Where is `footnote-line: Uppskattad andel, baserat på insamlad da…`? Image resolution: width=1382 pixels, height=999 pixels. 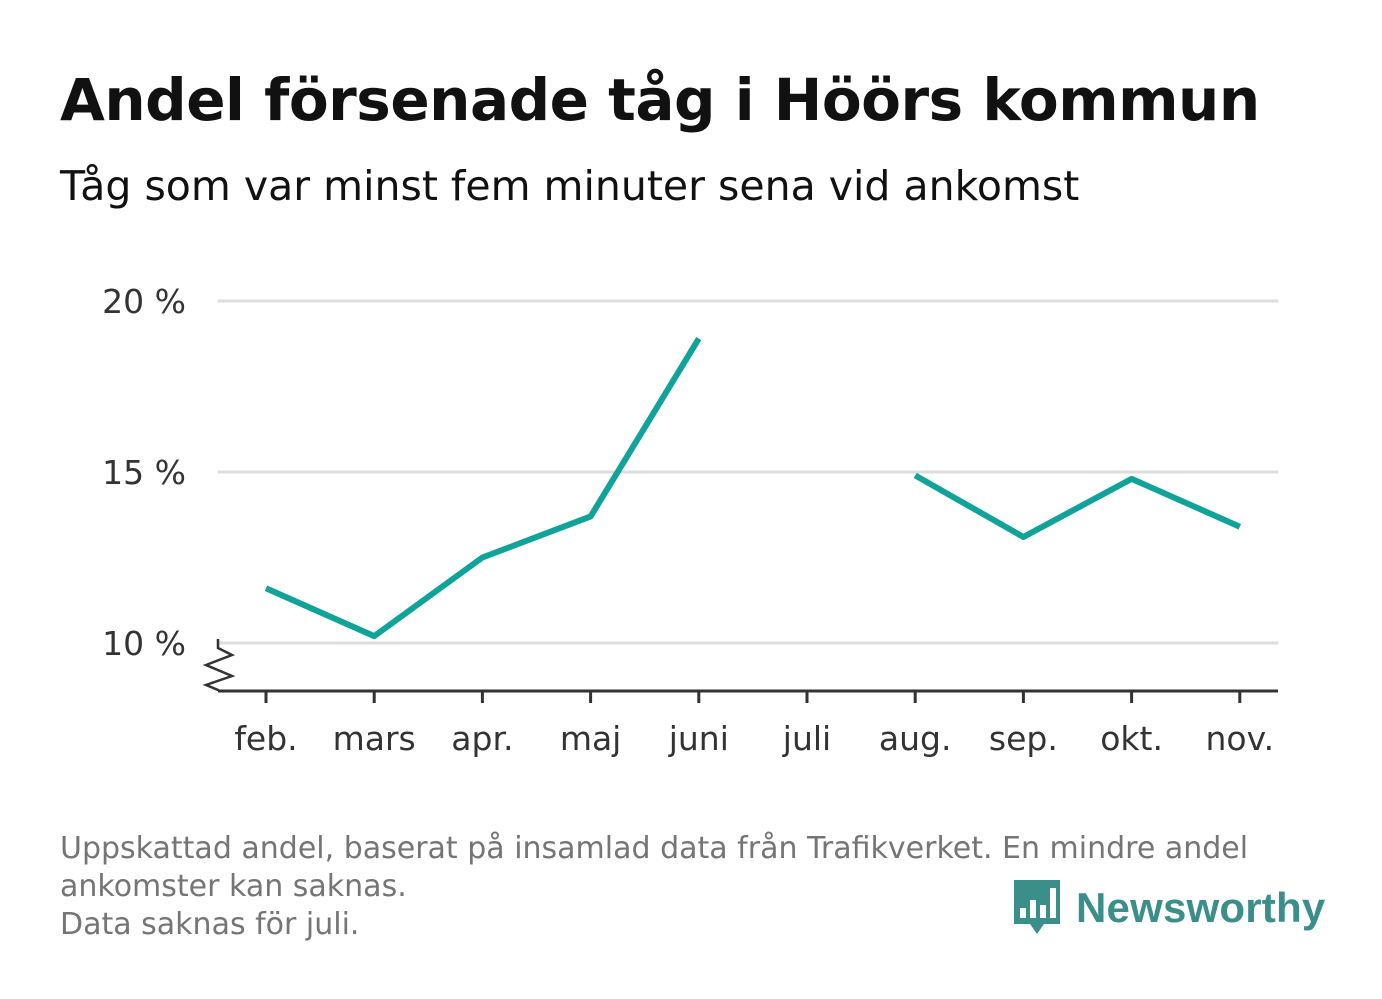
footnote-line: Uppskattad andel, baserat på insamlad da… is located at coordinates (654, 848).